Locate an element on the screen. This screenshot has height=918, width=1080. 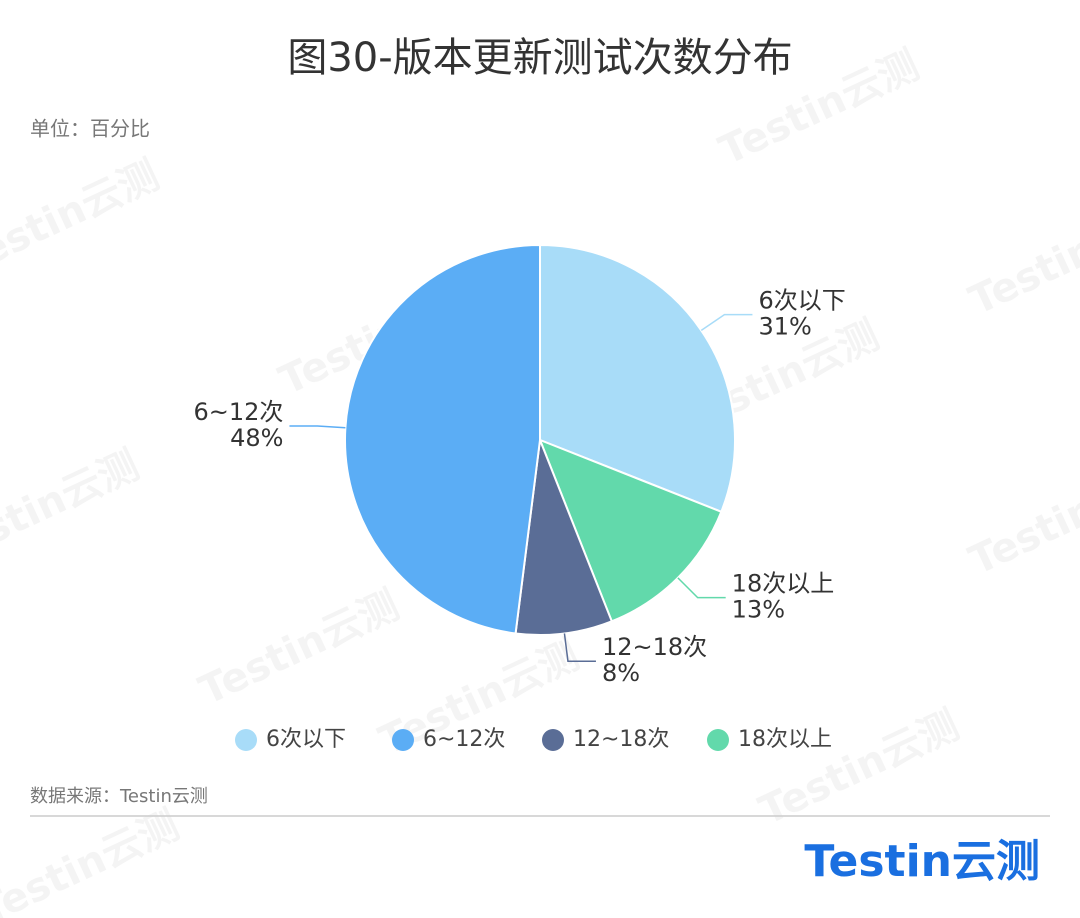
slice-value: 8% is located at coordinates (621, 673).